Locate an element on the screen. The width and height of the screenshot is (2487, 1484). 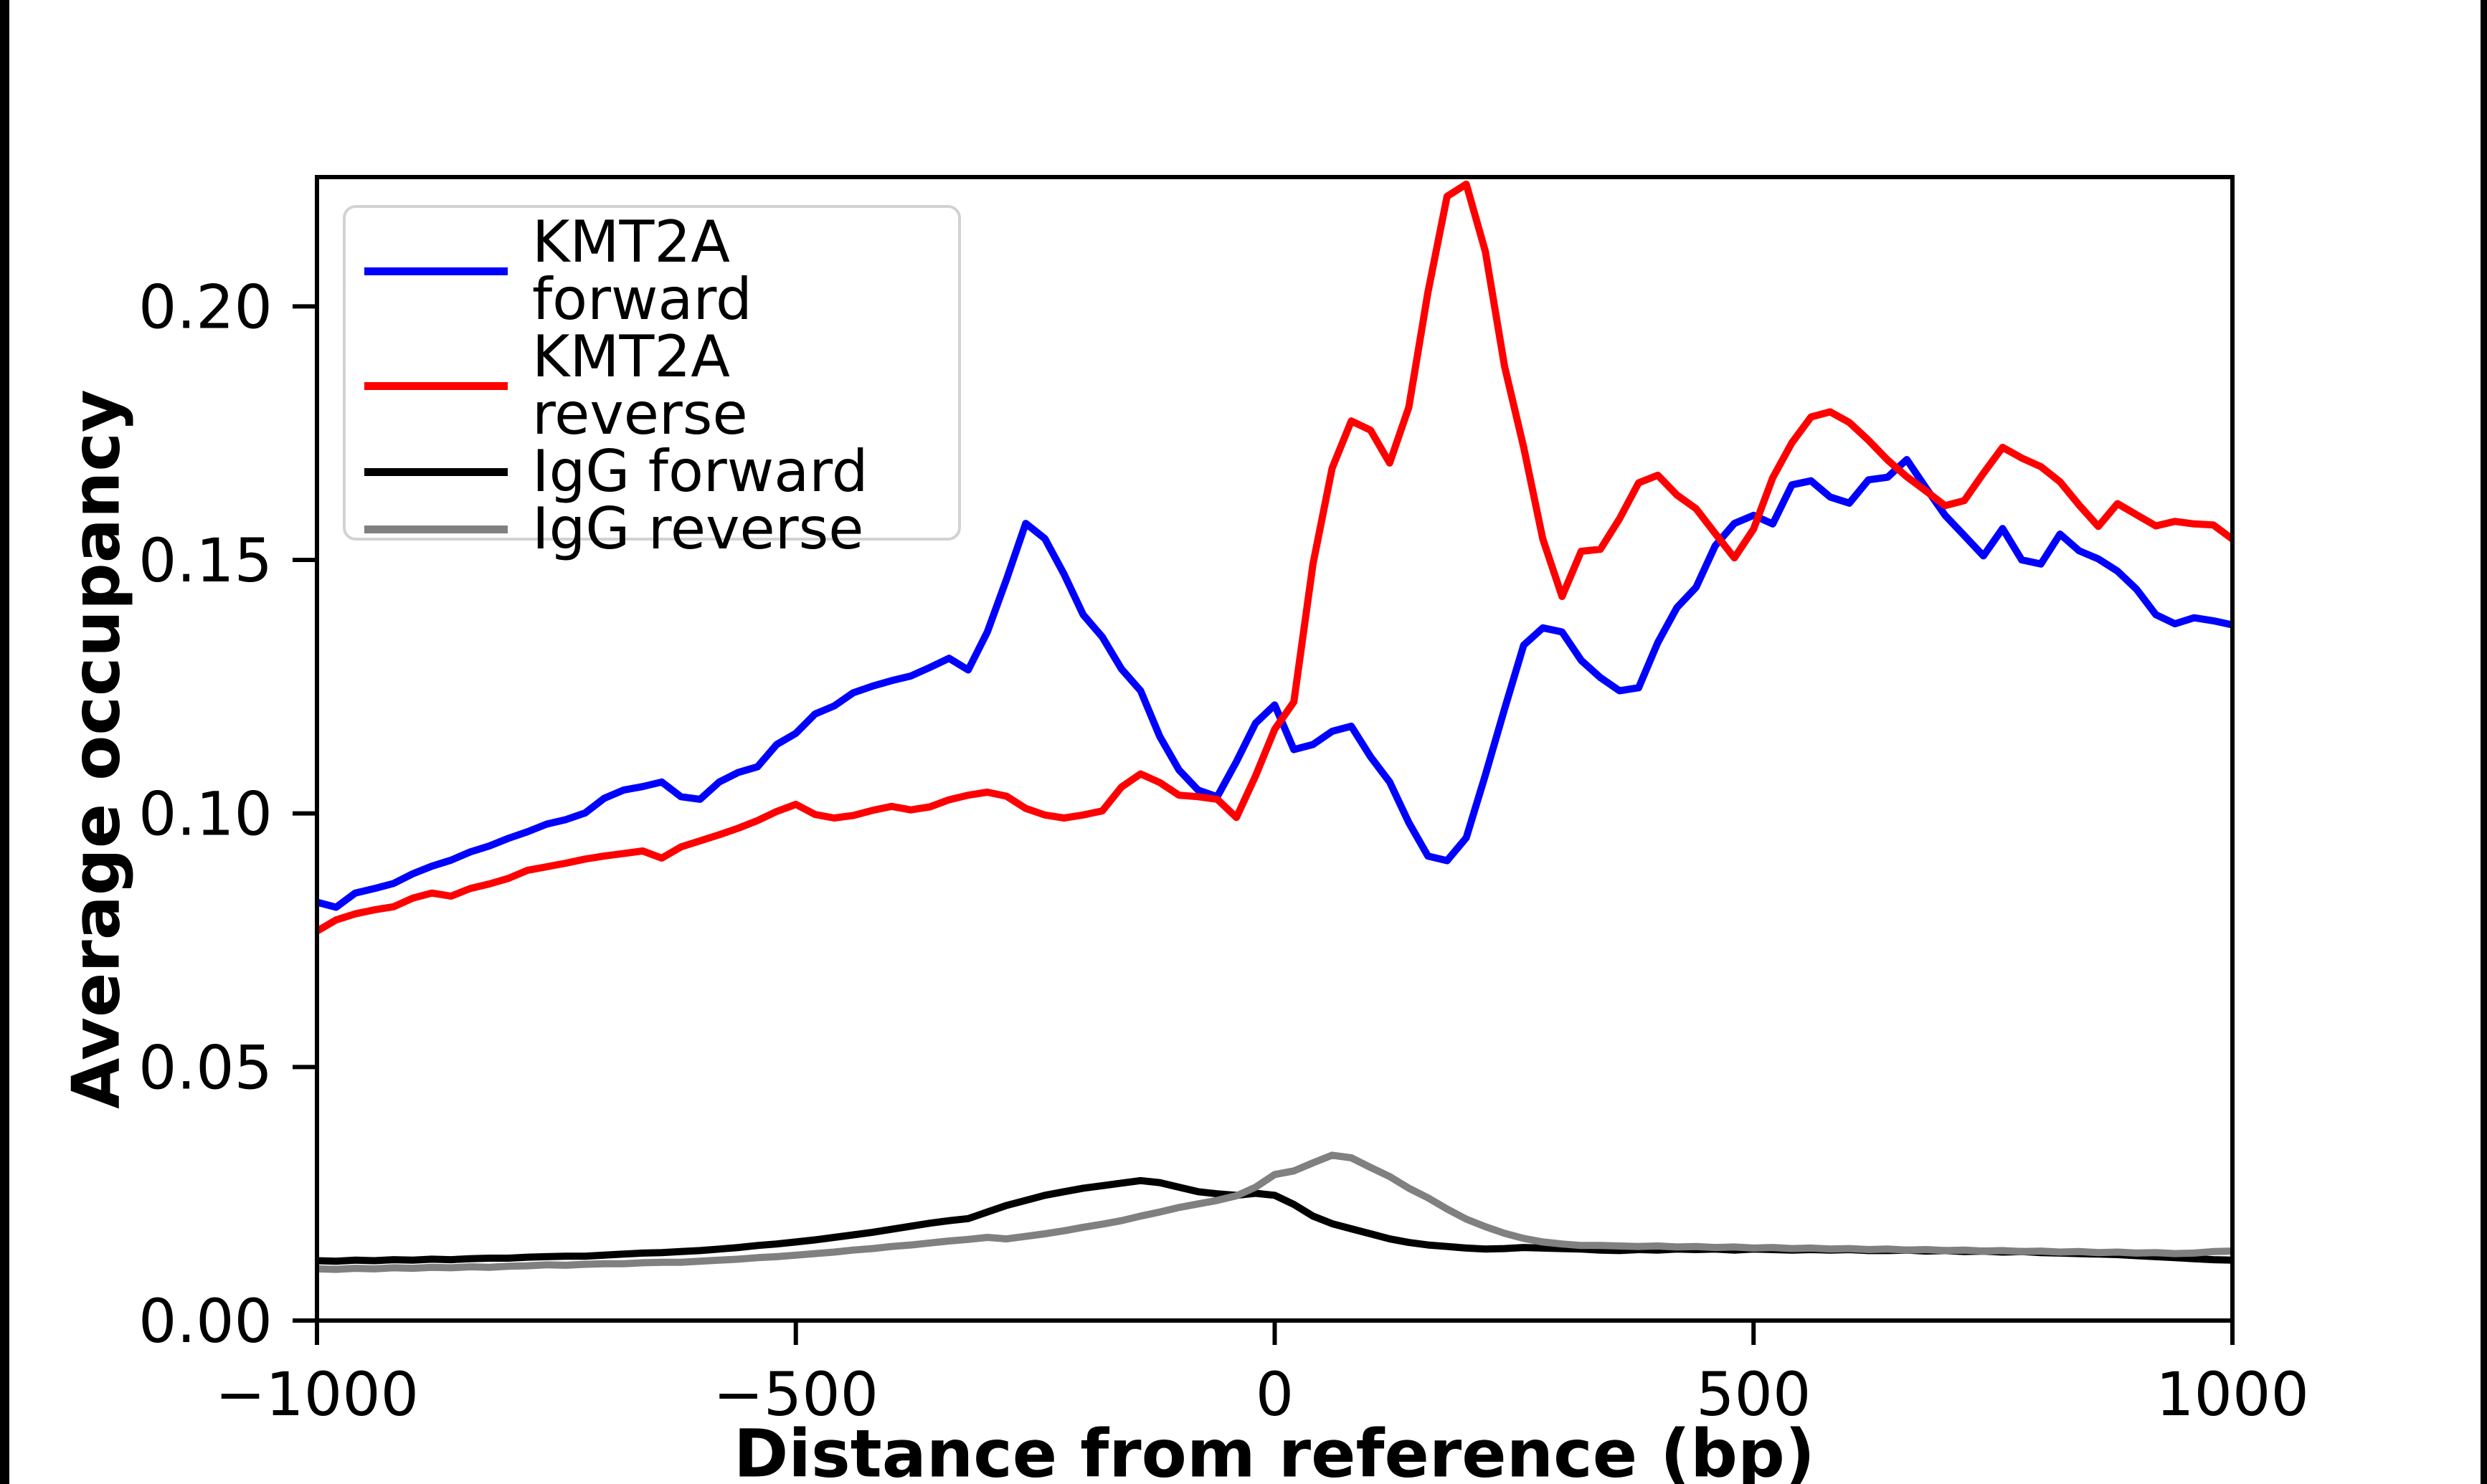
x-tick-label: −1000 is located at coordinates (317, 1394).